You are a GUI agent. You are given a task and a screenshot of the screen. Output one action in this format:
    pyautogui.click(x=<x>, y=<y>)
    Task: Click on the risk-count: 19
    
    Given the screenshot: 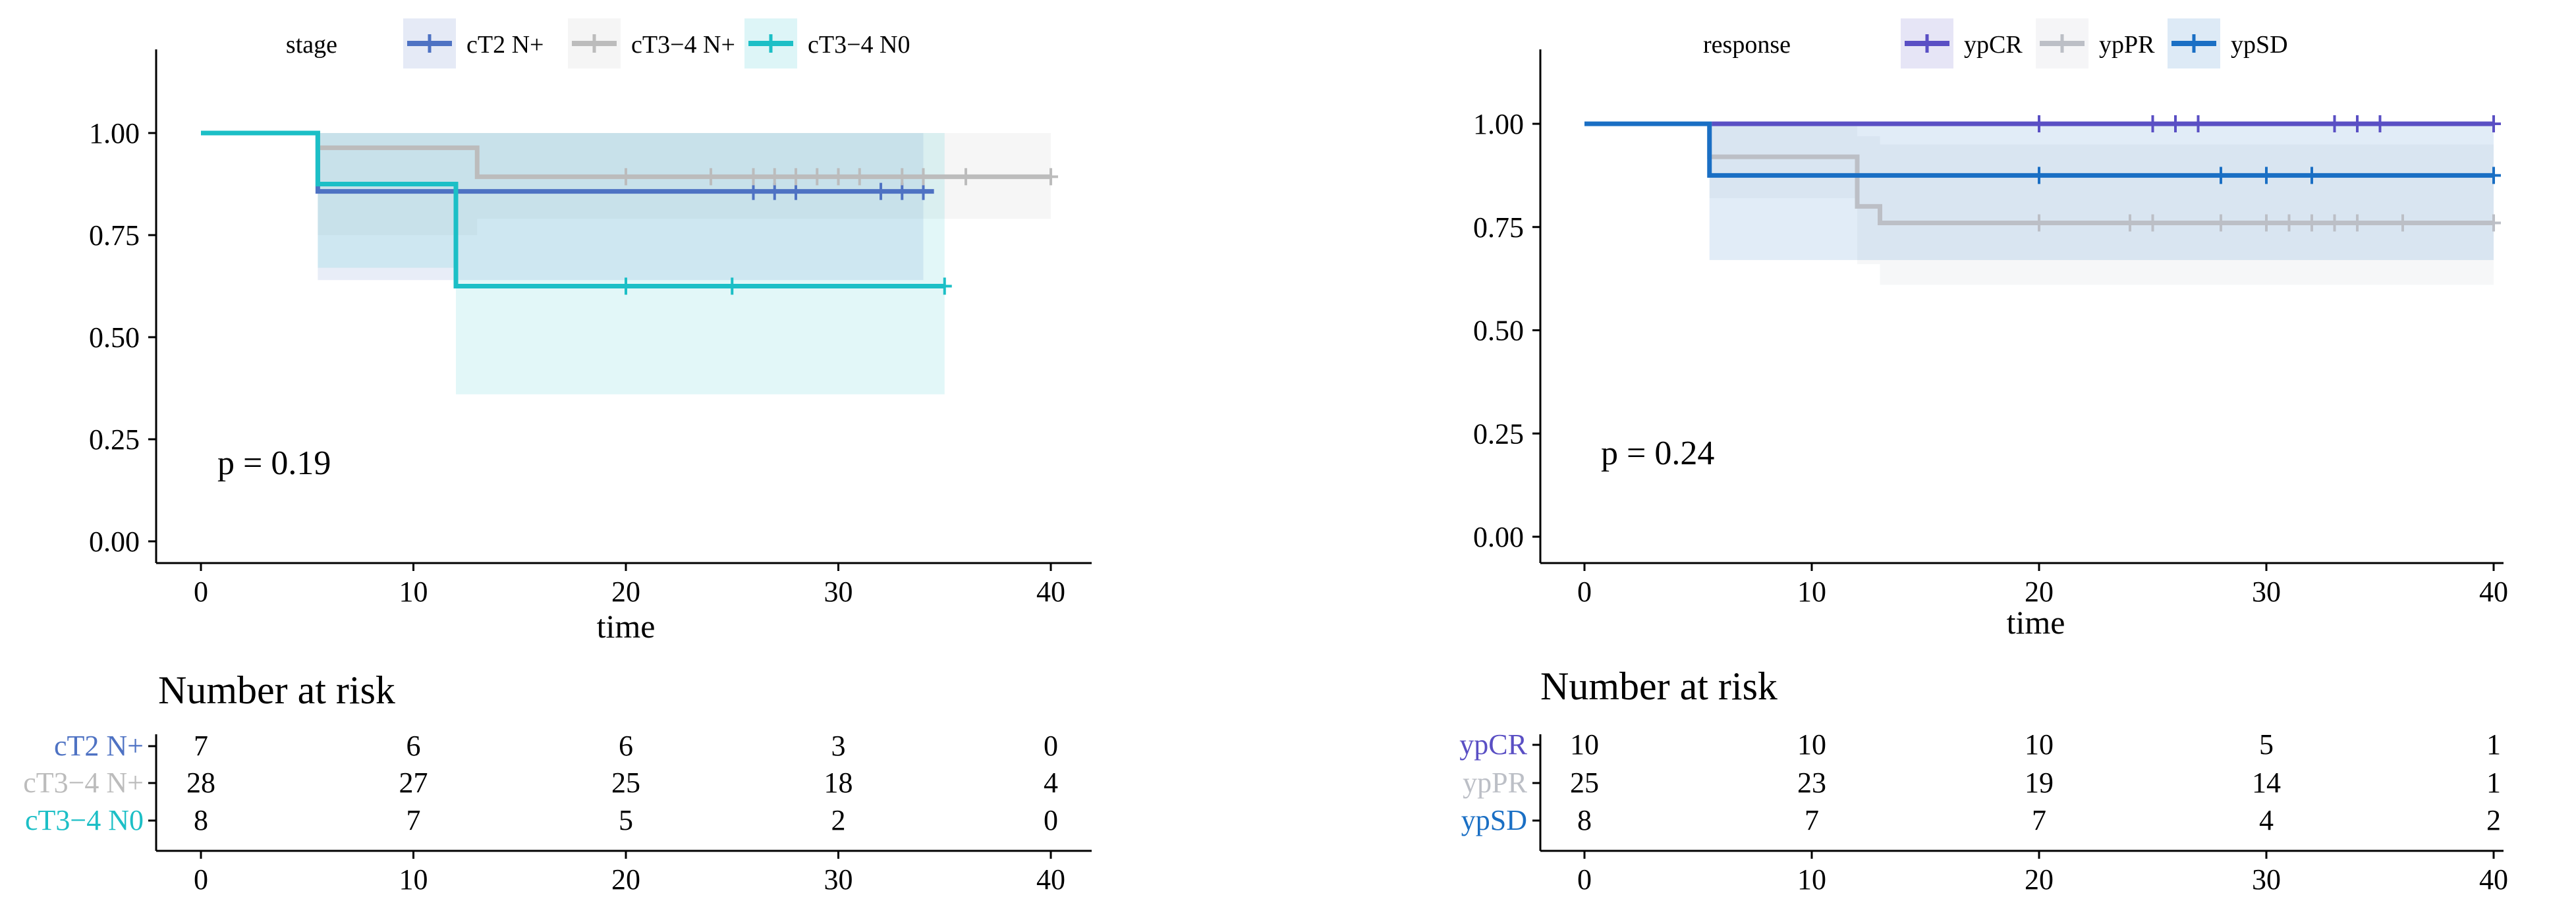 What is the action you would take?
    pyautogui.click(x=2039, y=783)
    